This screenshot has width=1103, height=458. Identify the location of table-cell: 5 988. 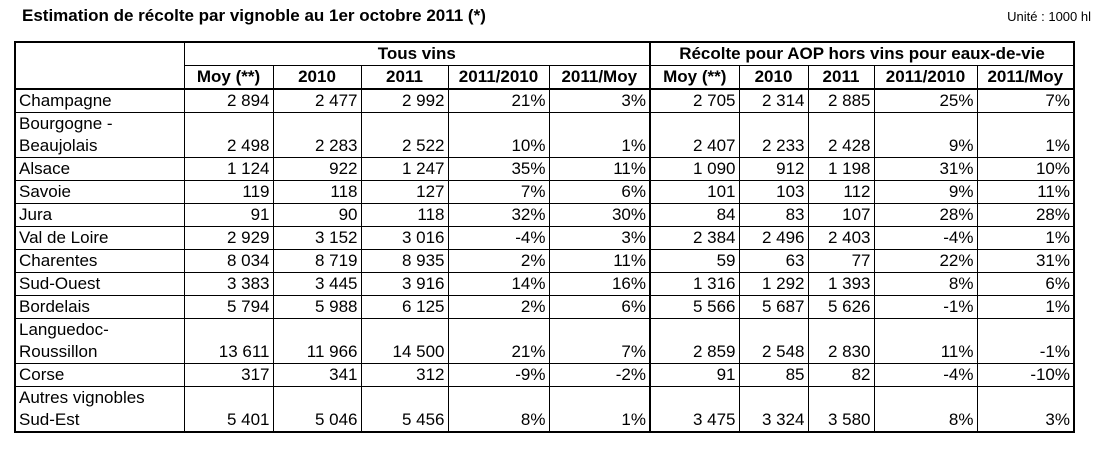
(317, 307).